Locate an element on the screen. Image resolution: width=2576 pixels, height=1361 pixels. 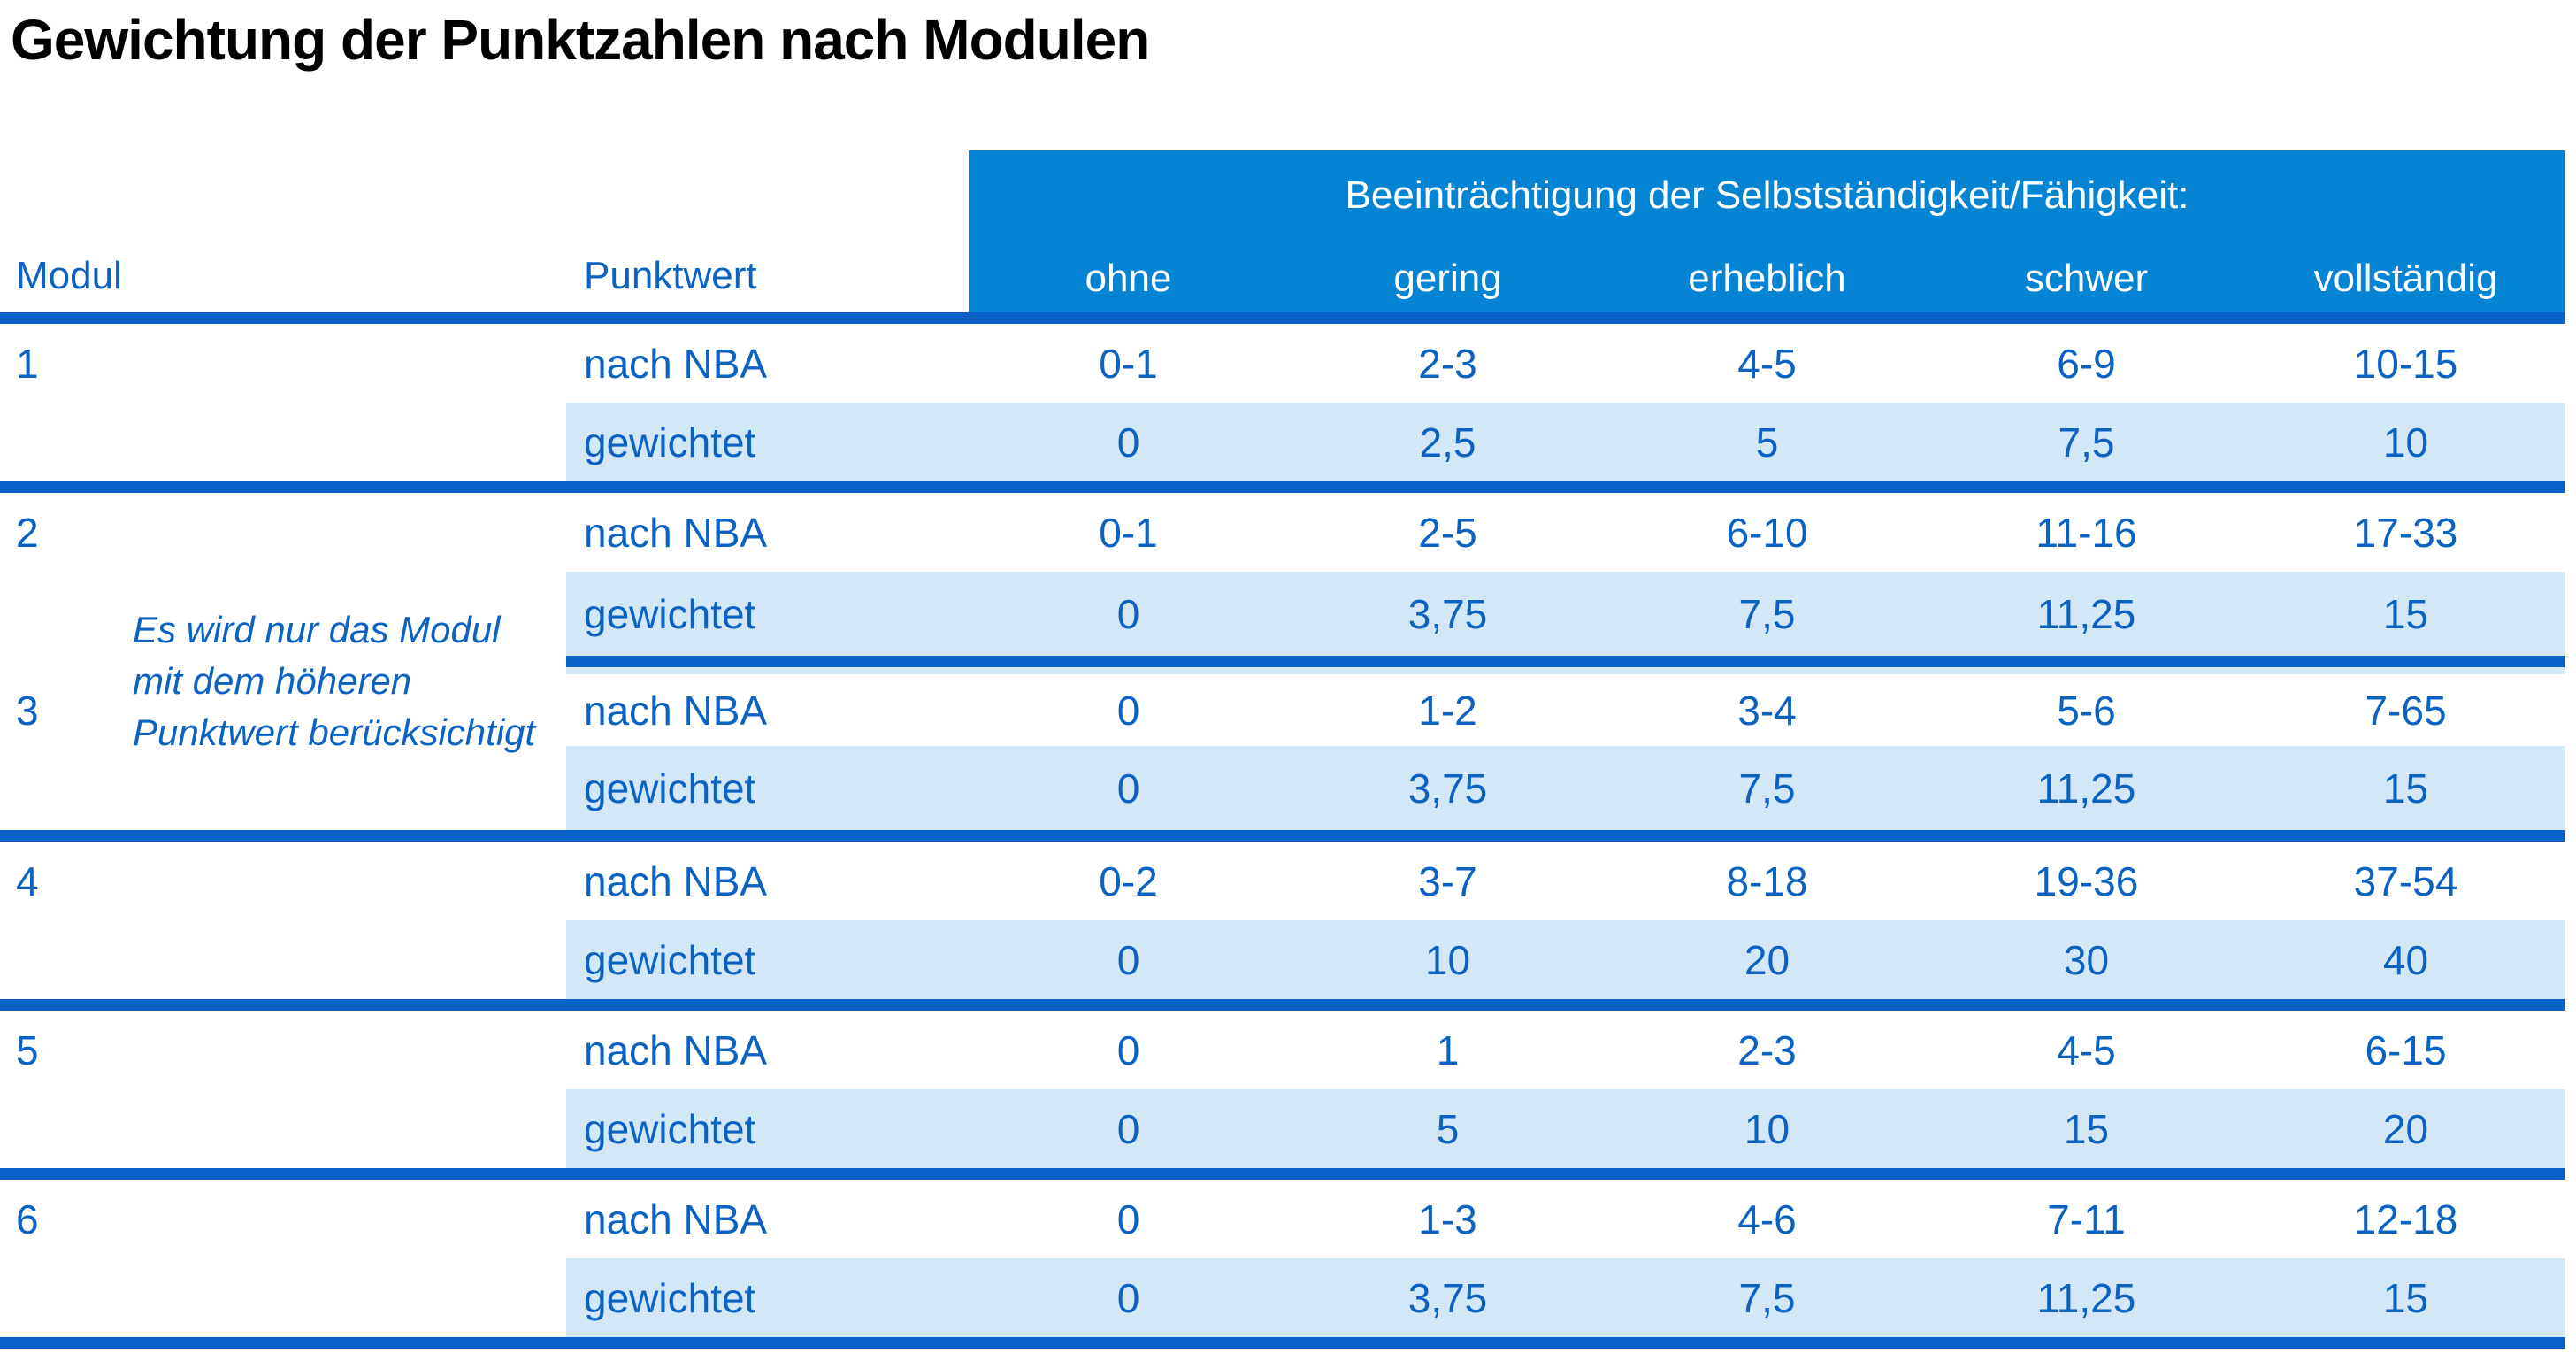
score-cell: 4-6 is located at coordinates (1767, 1219).